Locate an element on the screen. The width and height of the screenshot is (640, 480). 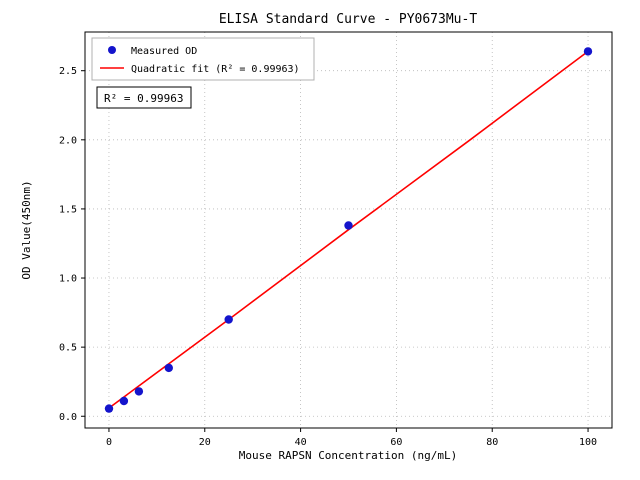
y-tick-label: 0.5 is located at coordinates (68, 348).